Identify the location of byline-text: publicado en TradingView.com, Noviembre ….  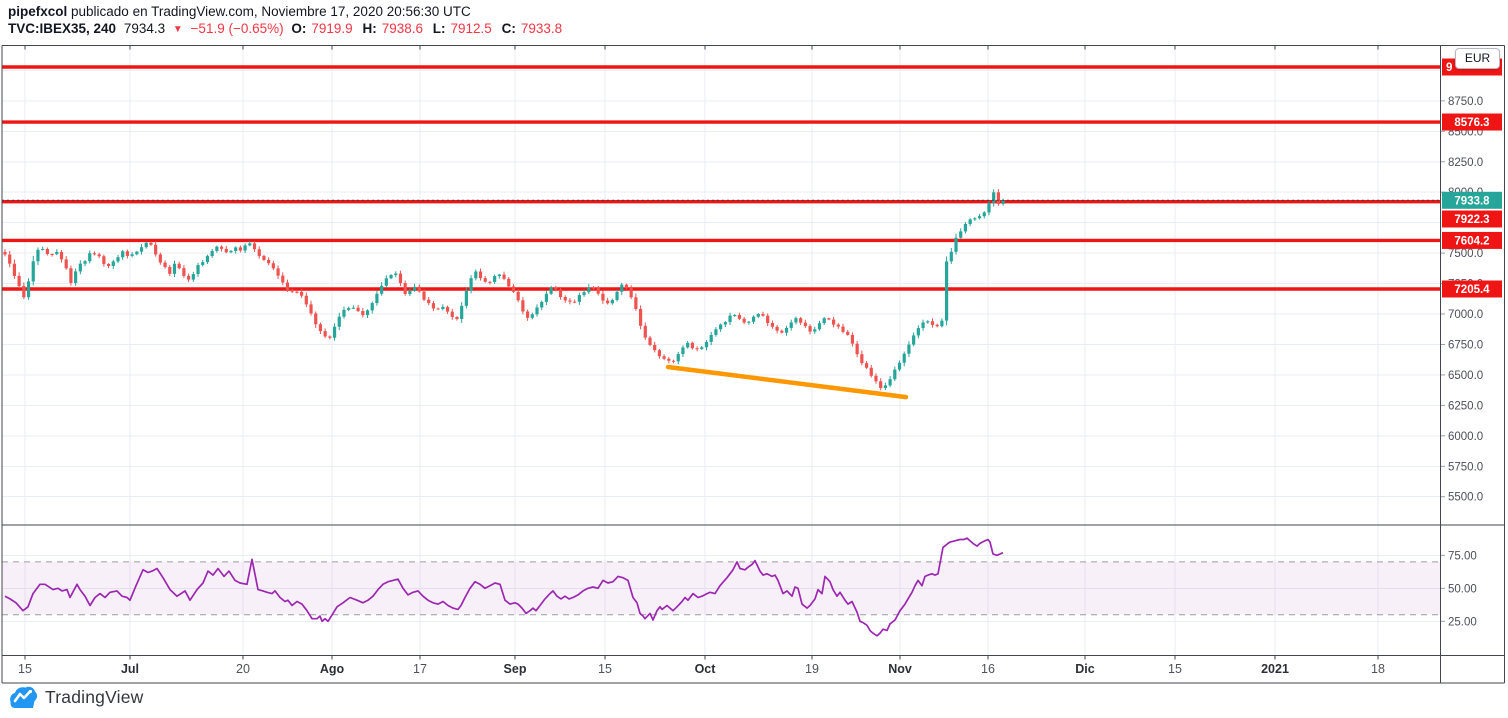
(269, 11).